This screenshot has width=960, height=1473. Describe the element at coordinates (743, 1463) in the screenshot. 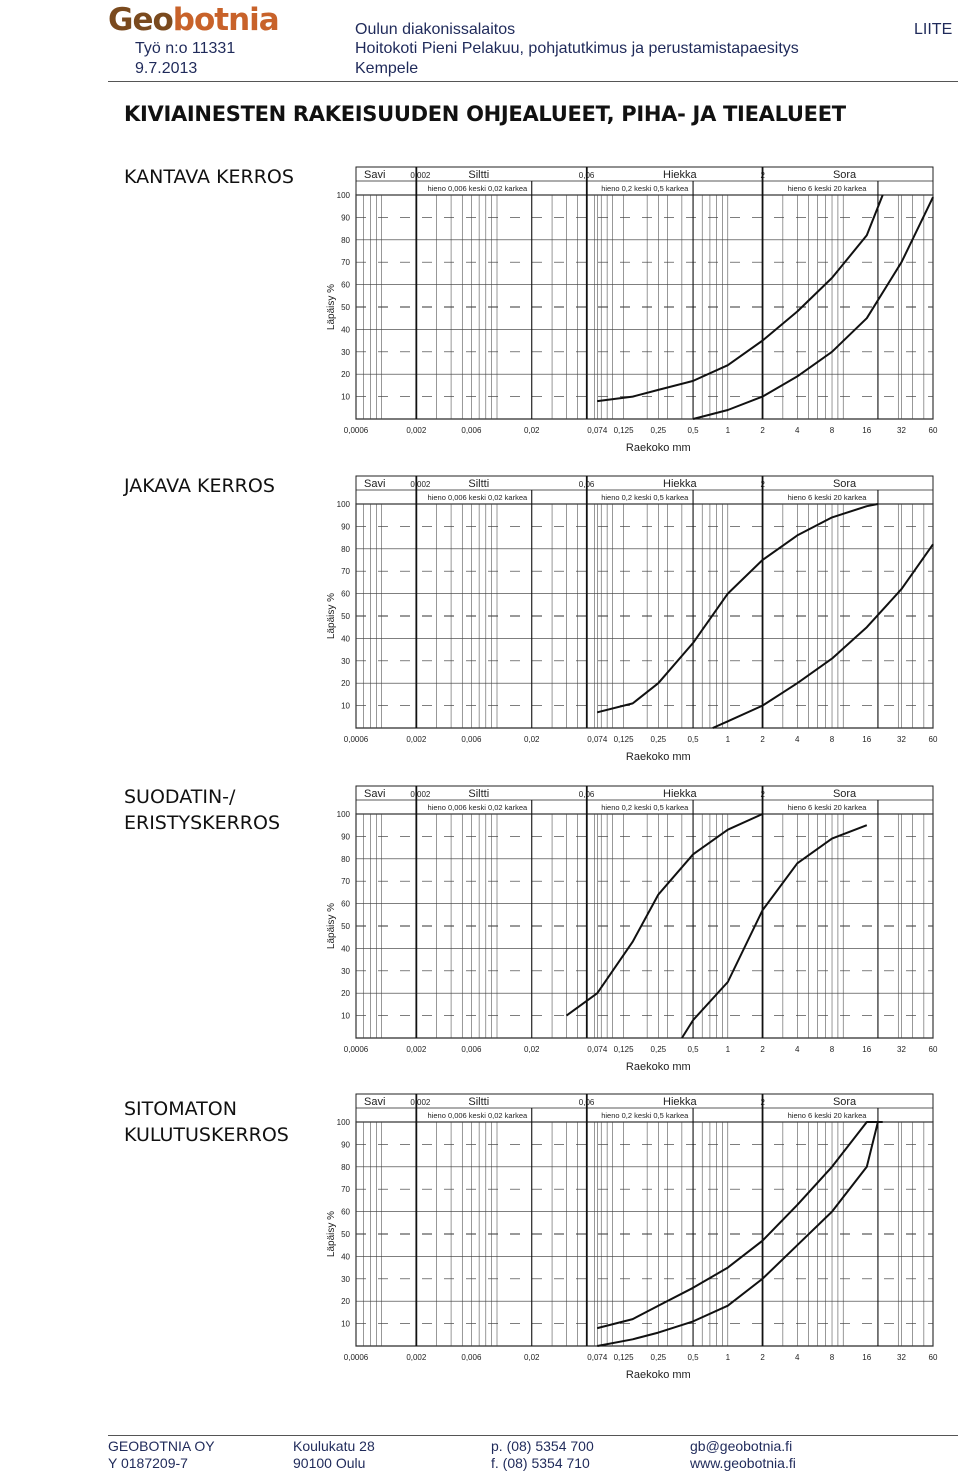

I see `footer-website: www.geobotnia.fi` at that location.